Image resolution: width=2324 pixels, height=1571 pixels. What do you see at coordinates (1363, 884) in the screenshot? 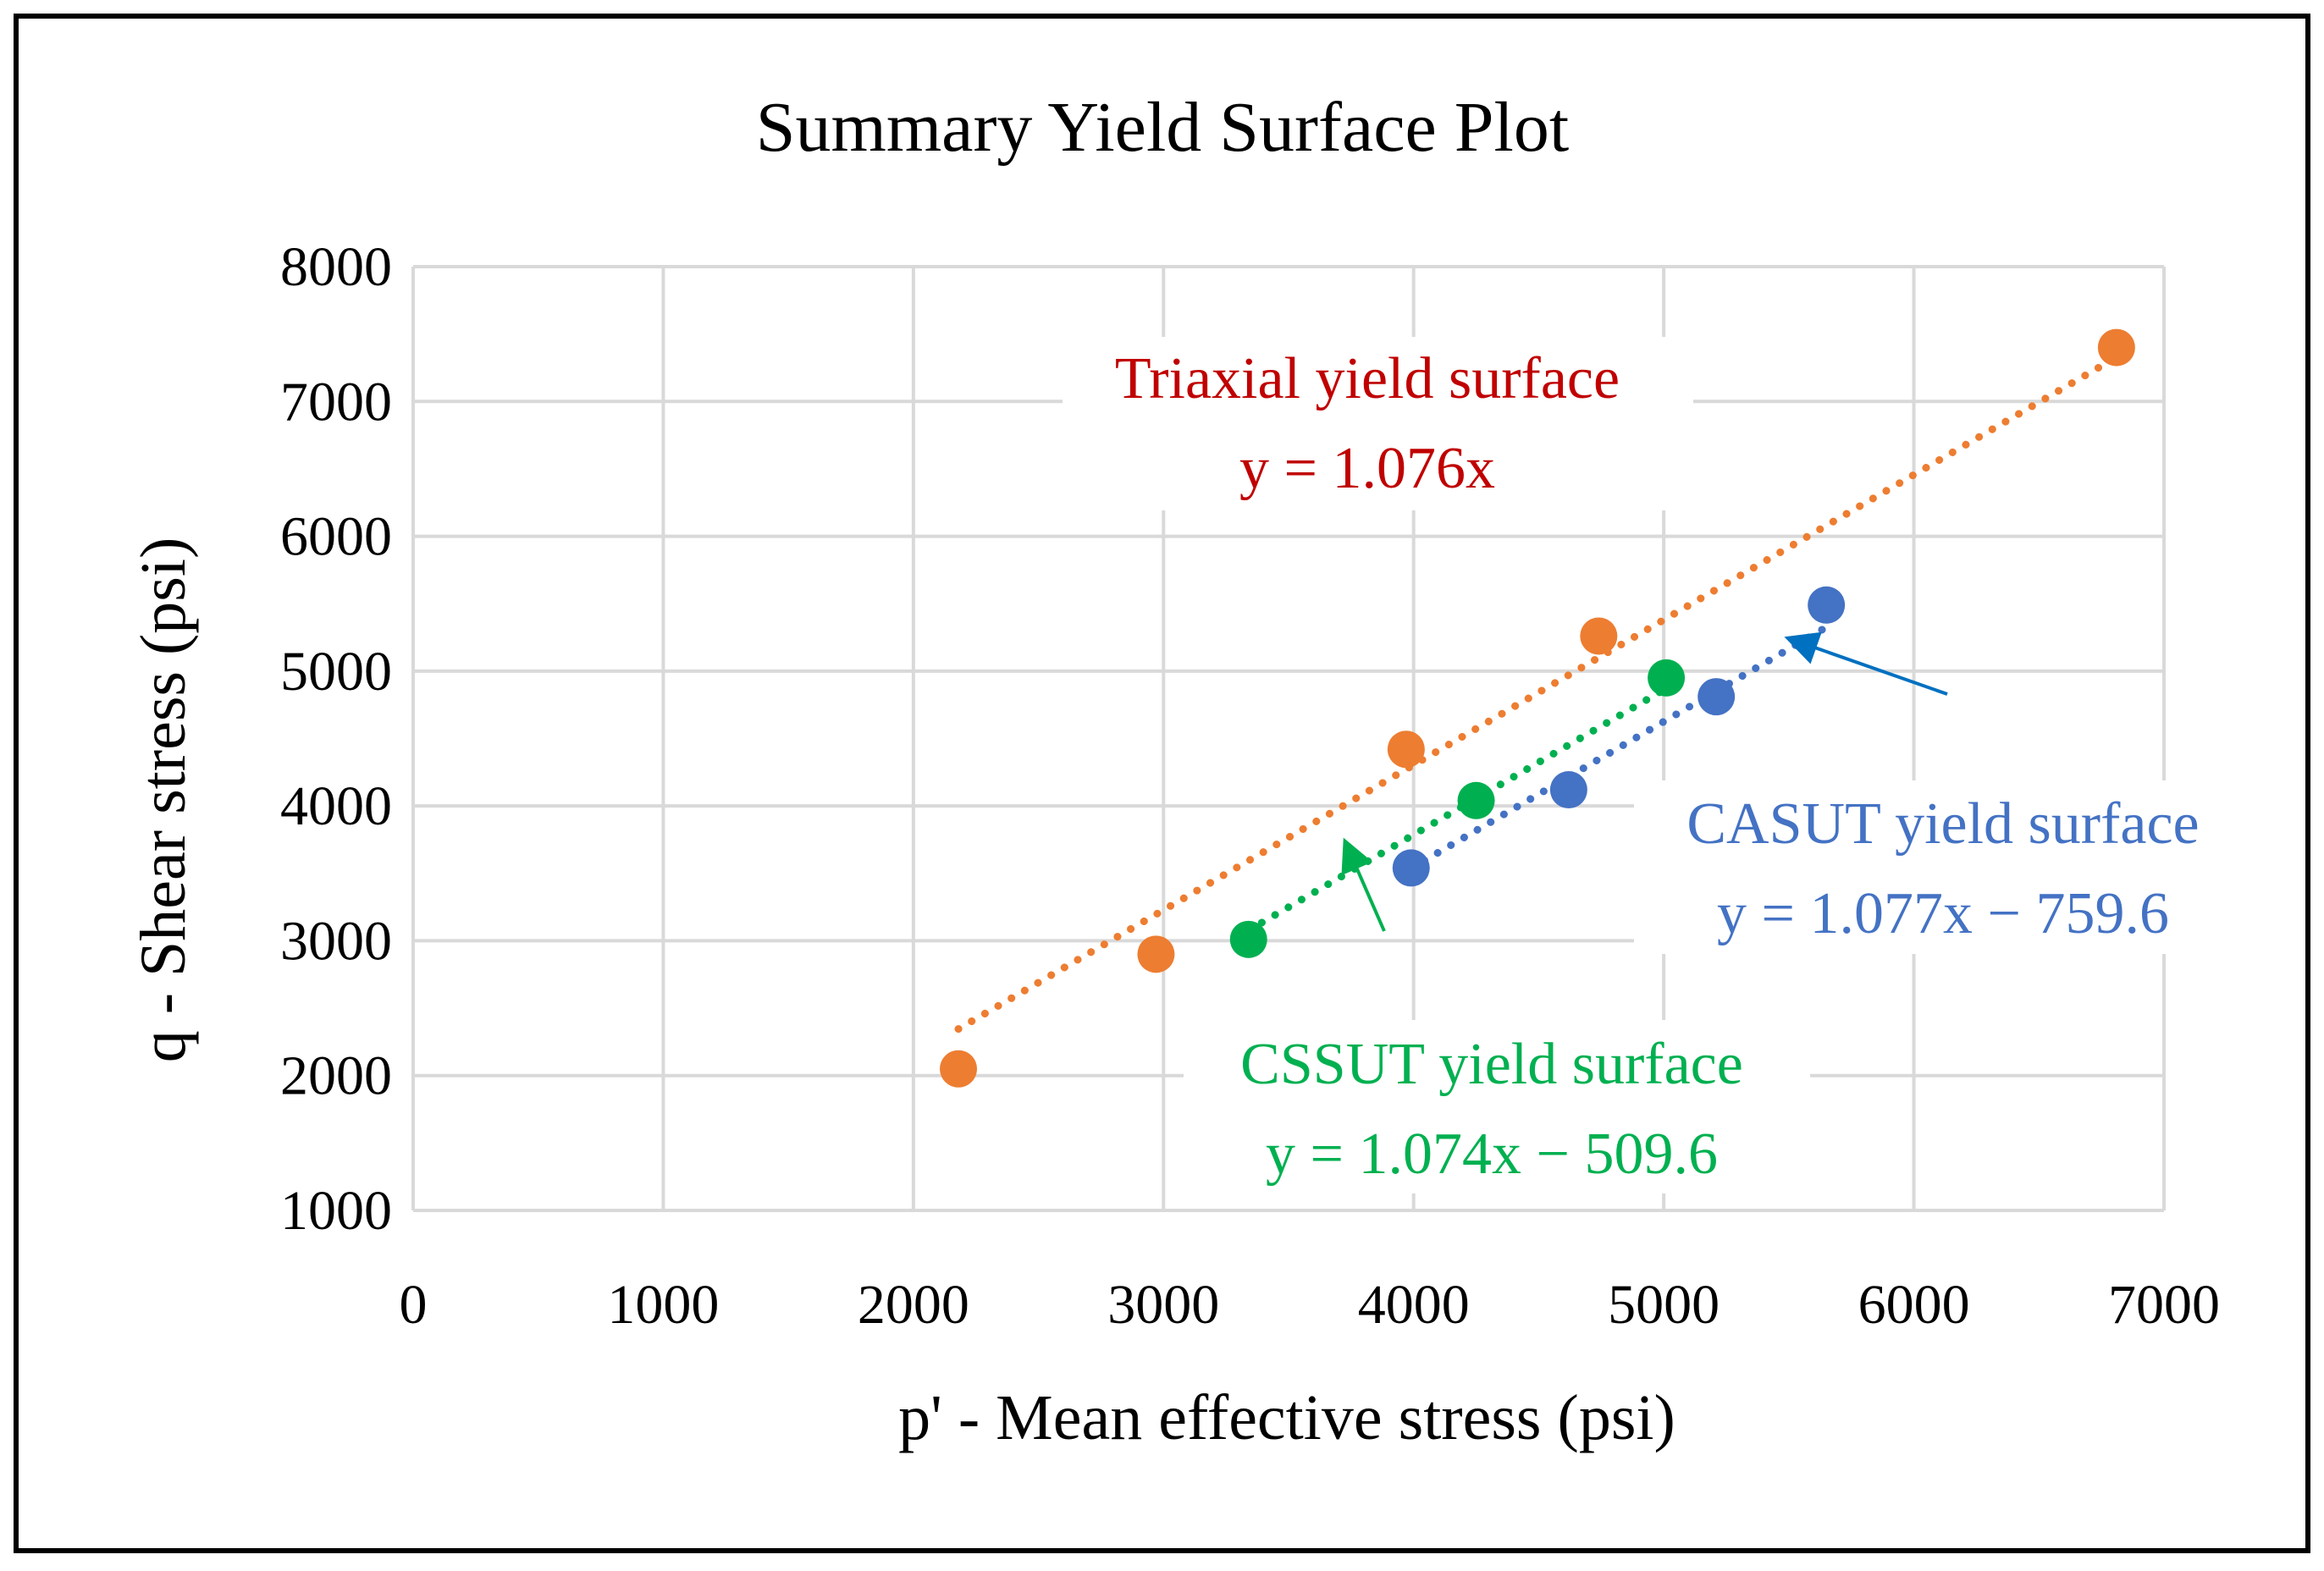
I see `cssut-annotation-arrow` at bounding box center [1363, 884].